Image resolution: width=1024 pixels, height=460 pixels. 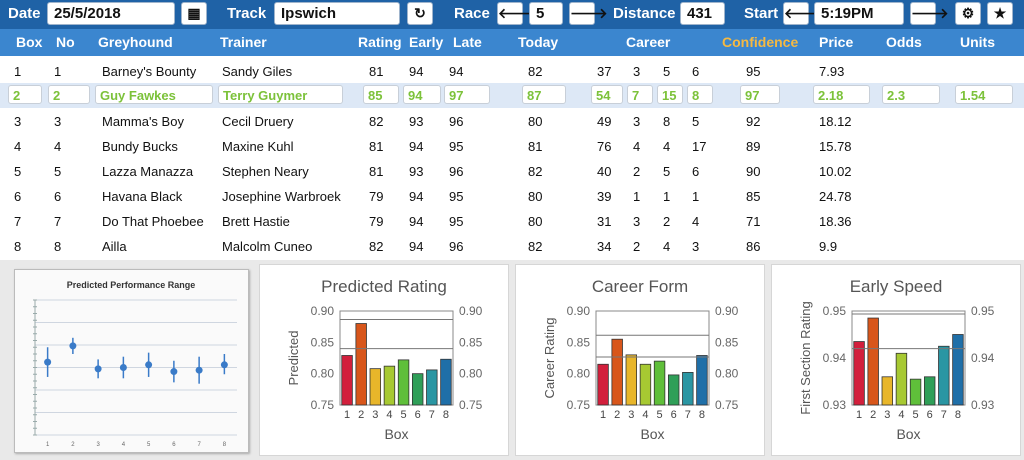 I want to click on cell-career-seconds: 5, so click(x=667, y=171).